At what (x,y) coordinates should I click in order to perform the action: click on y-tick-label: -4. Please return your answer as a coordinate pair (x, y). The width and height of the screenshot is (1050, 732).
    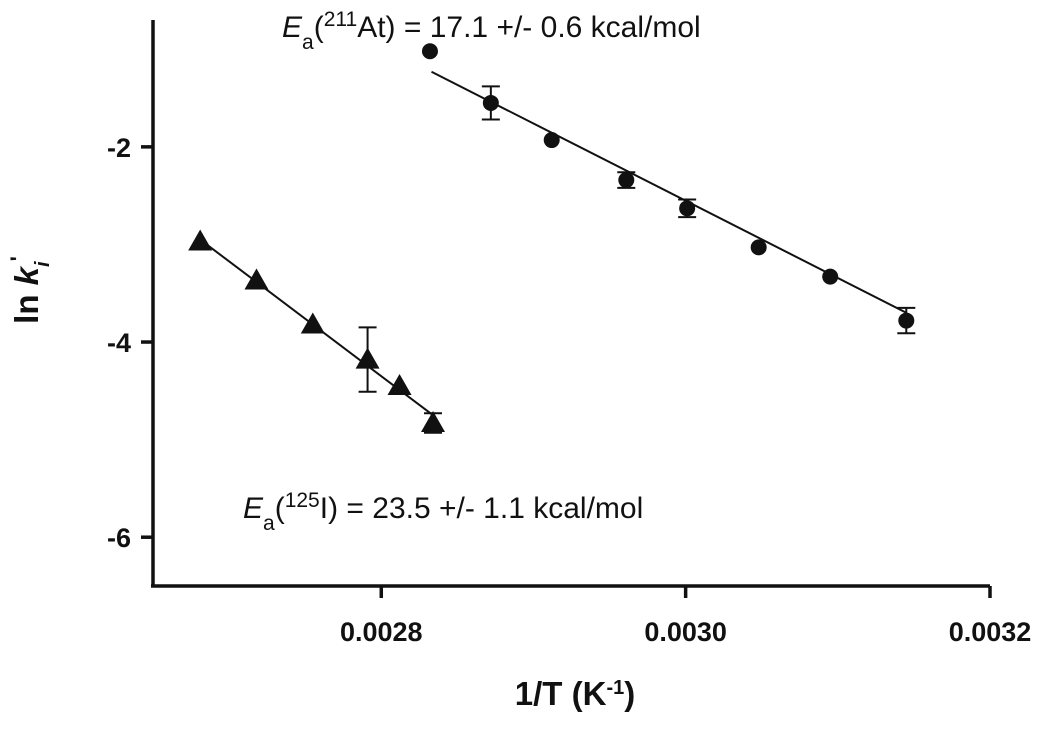
    Looking at the image, I should click on (119, 343).